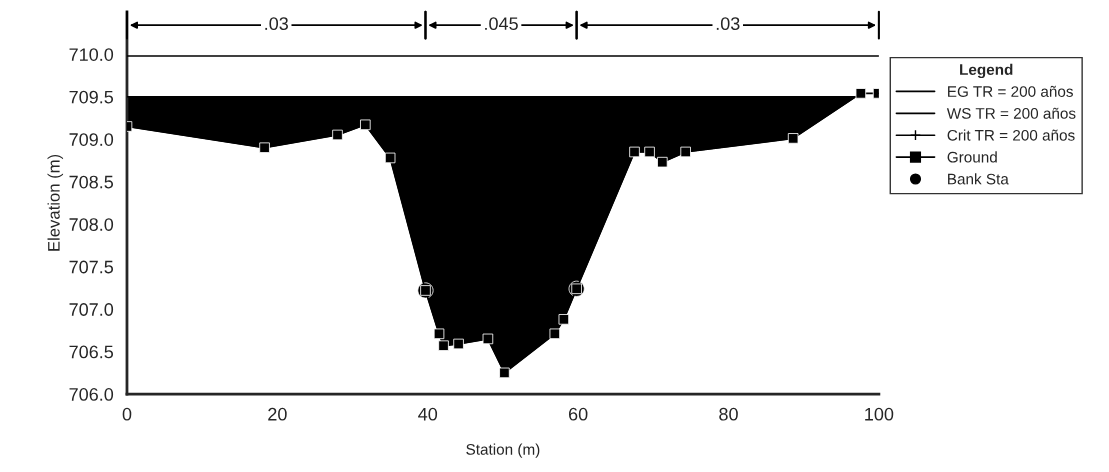  Describe the element at coordinates (1011, 135) in the screenshot. I see `legend-label: Crit TR = 200 años` at that location.